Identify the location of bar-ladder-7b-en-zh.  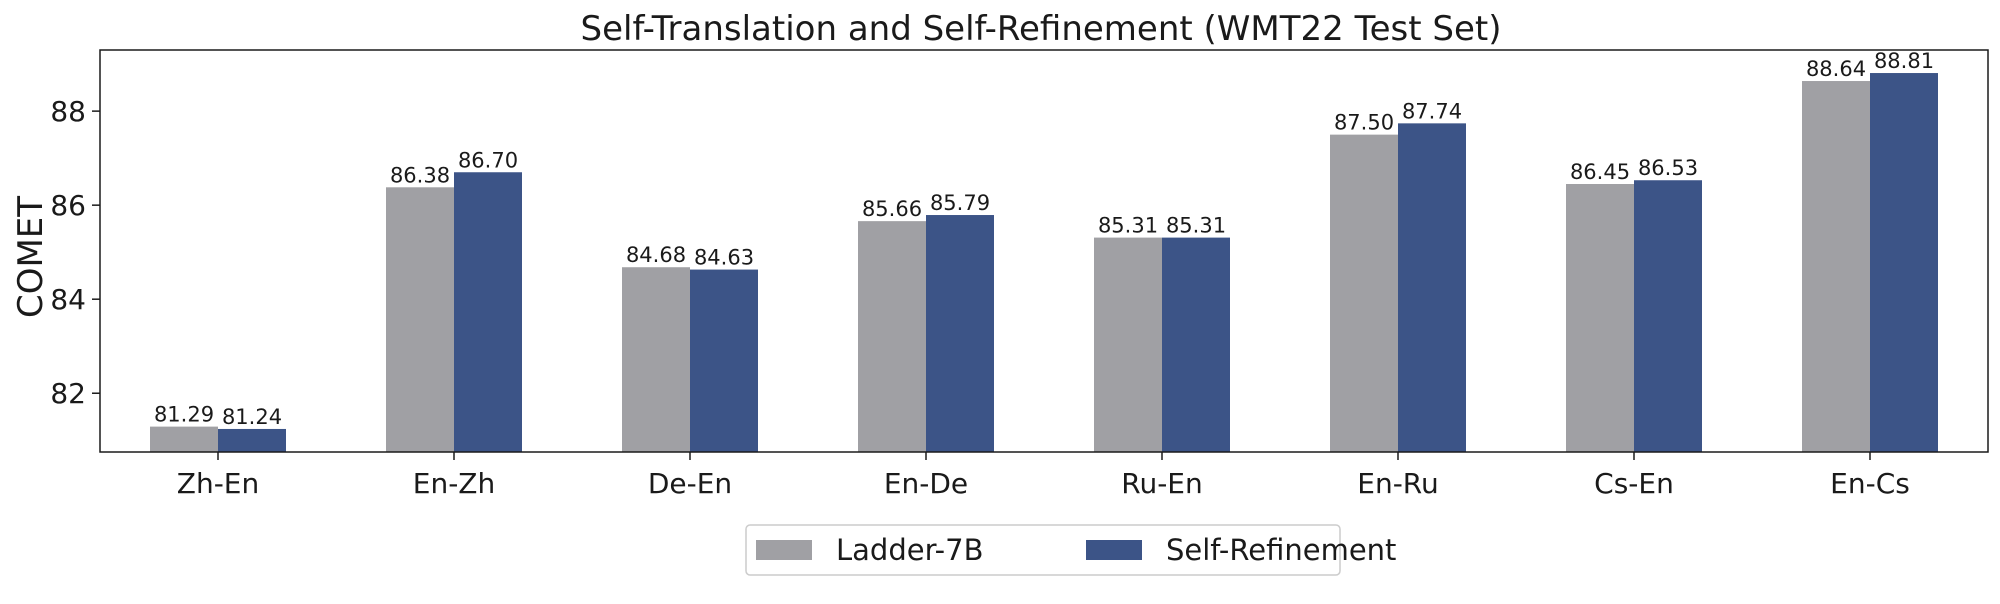
(420, 320).